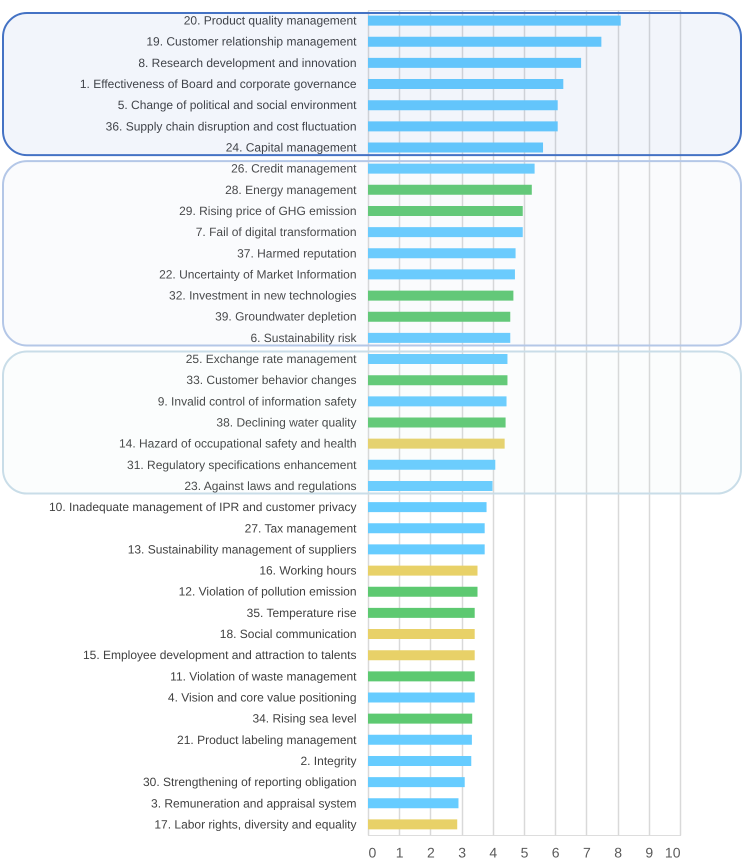 This screenshot has height=862, width=742. What do you see at coordinates (267, 739) in the screenshot?
I see `y-tick-label: 21. Product labeling management` at bounding box center [267, 739].